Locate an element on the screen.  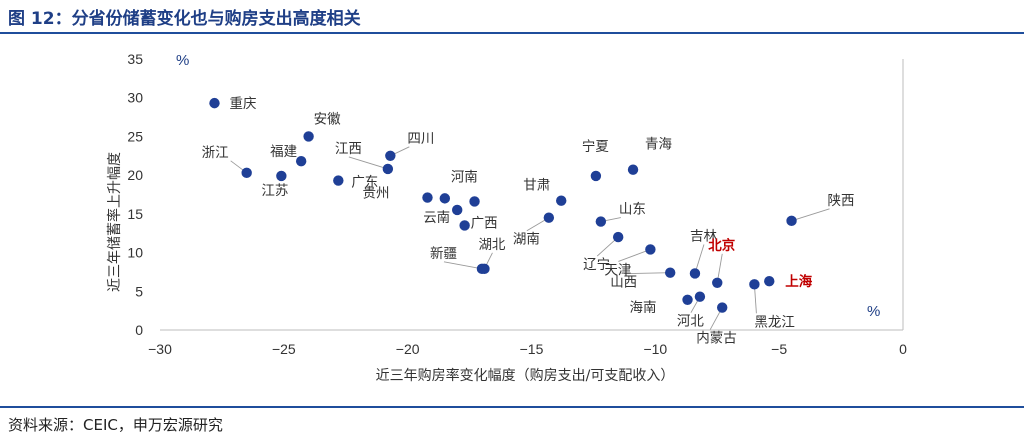
point-label: 新疆 is located at coordinates (443, 254).